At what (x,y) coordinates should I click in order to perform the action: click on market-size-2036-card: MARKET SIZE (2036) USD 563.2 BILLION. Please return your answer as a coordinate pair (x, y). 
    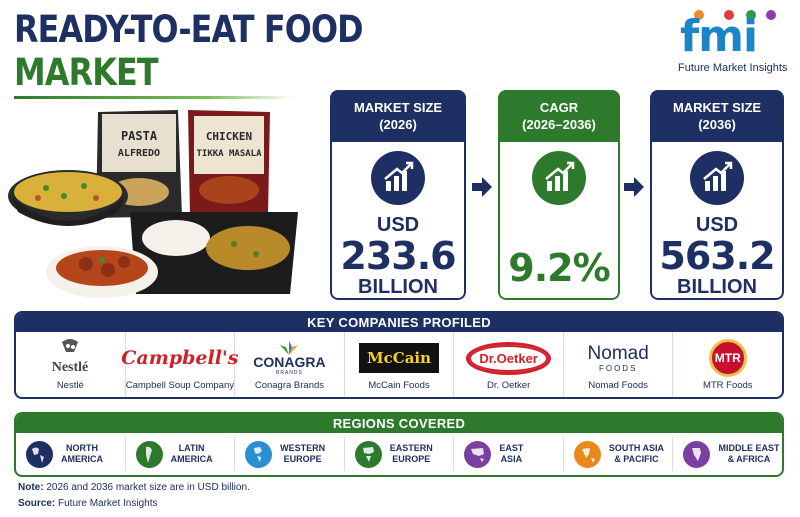
    Looking at the image, I should click on (717, 195).